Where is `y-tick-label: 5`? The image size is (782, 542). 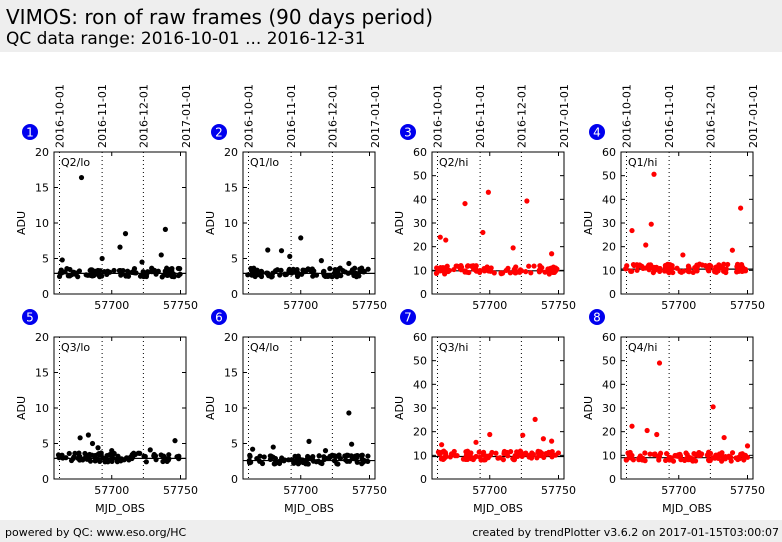 y-tick-label: 5 is located at coordinates (45, 259).